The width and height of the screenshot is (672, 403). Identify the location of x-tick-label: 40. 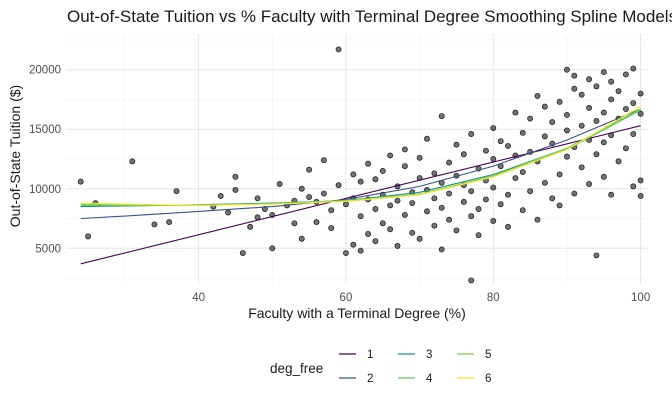
(198, 298).